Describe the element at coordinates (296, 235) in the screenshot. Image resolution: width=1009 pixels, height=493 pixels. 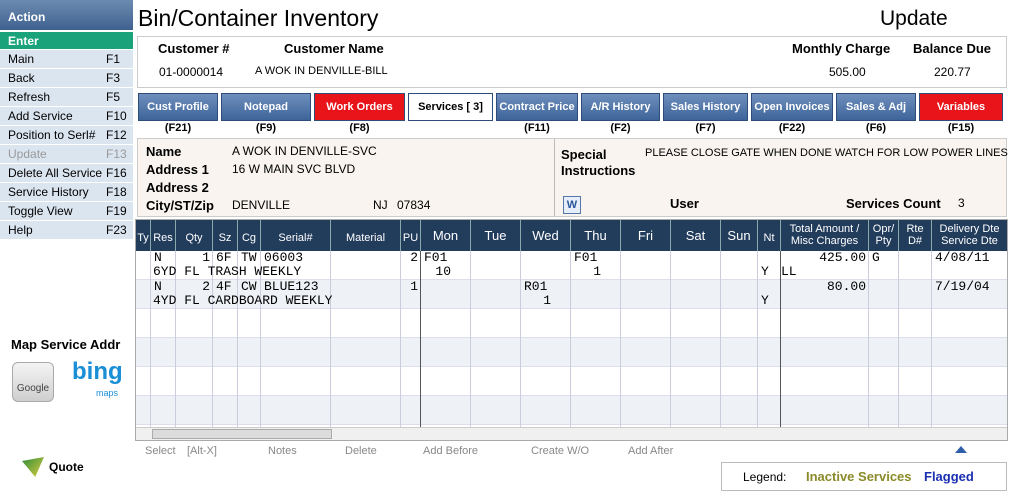
I see `column-header: Serial#` at that location.